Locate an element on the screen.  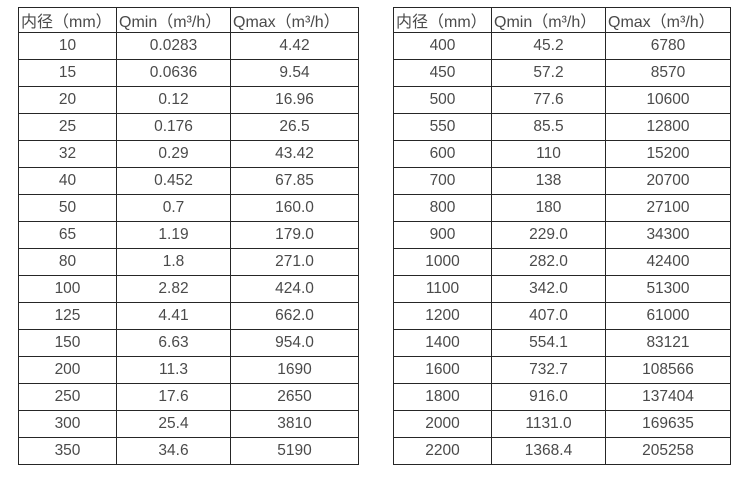
table-cell: 9.54 is located at coordinates (294, 73).